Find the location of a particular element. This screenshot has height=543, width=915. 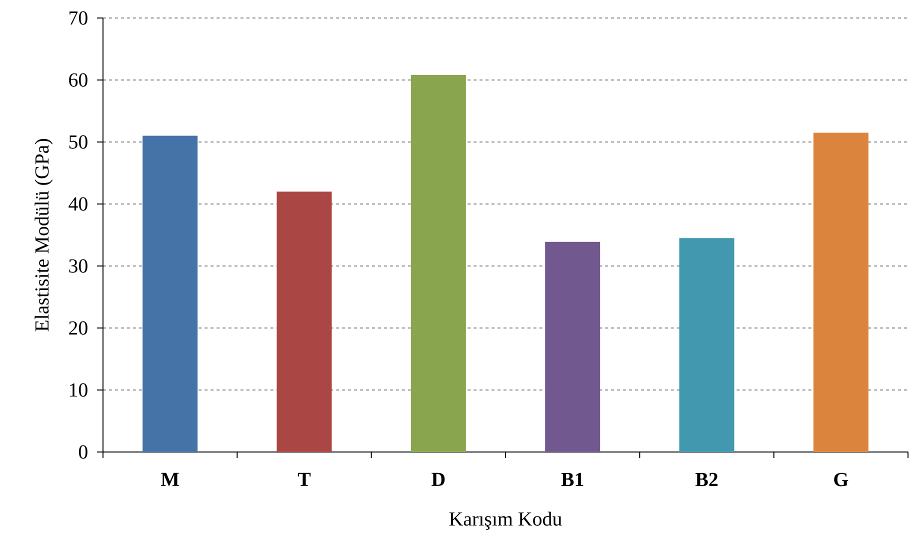

x-tick-label: T is located at coordinates (304, 479).